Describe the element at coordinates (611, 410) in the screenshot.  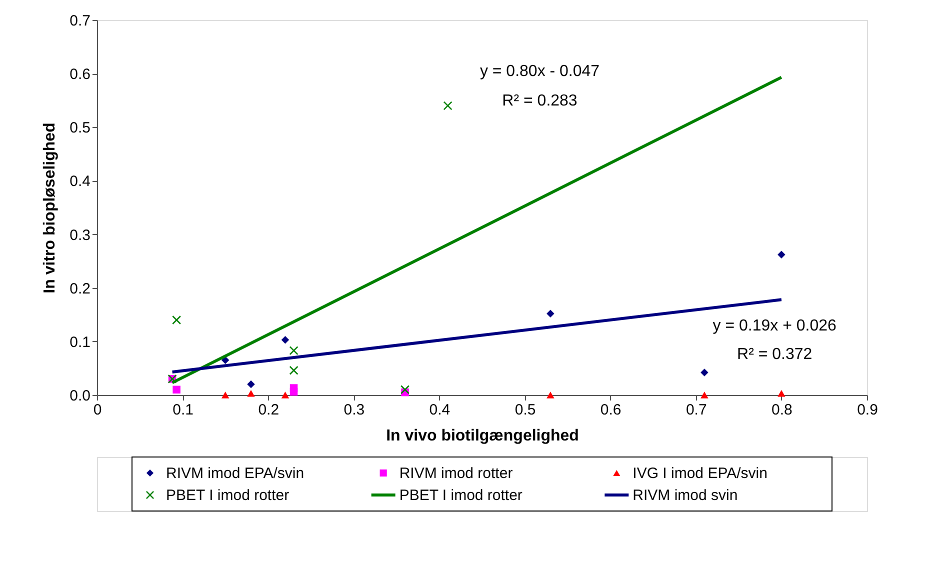
I see `x-tick-label: 0.6` at that location.